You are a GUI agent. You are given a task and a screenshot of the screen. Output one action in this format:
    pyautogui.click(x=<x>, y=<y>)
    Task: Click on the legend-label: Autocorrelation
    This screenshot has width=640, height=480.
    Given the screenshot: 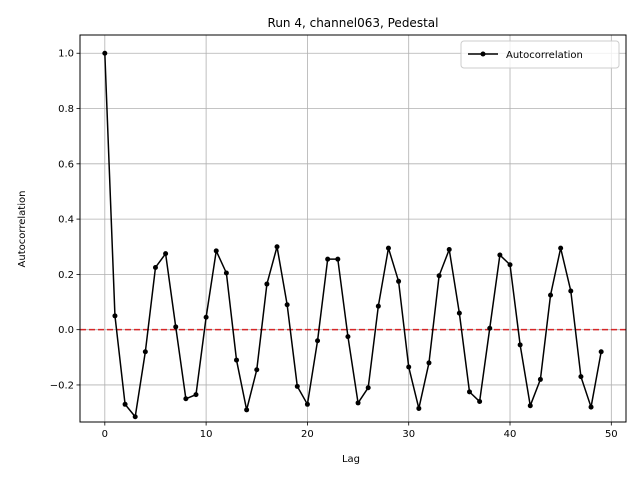 What is the action you would take?
    pyautogui.click(x=544, y=55)
    